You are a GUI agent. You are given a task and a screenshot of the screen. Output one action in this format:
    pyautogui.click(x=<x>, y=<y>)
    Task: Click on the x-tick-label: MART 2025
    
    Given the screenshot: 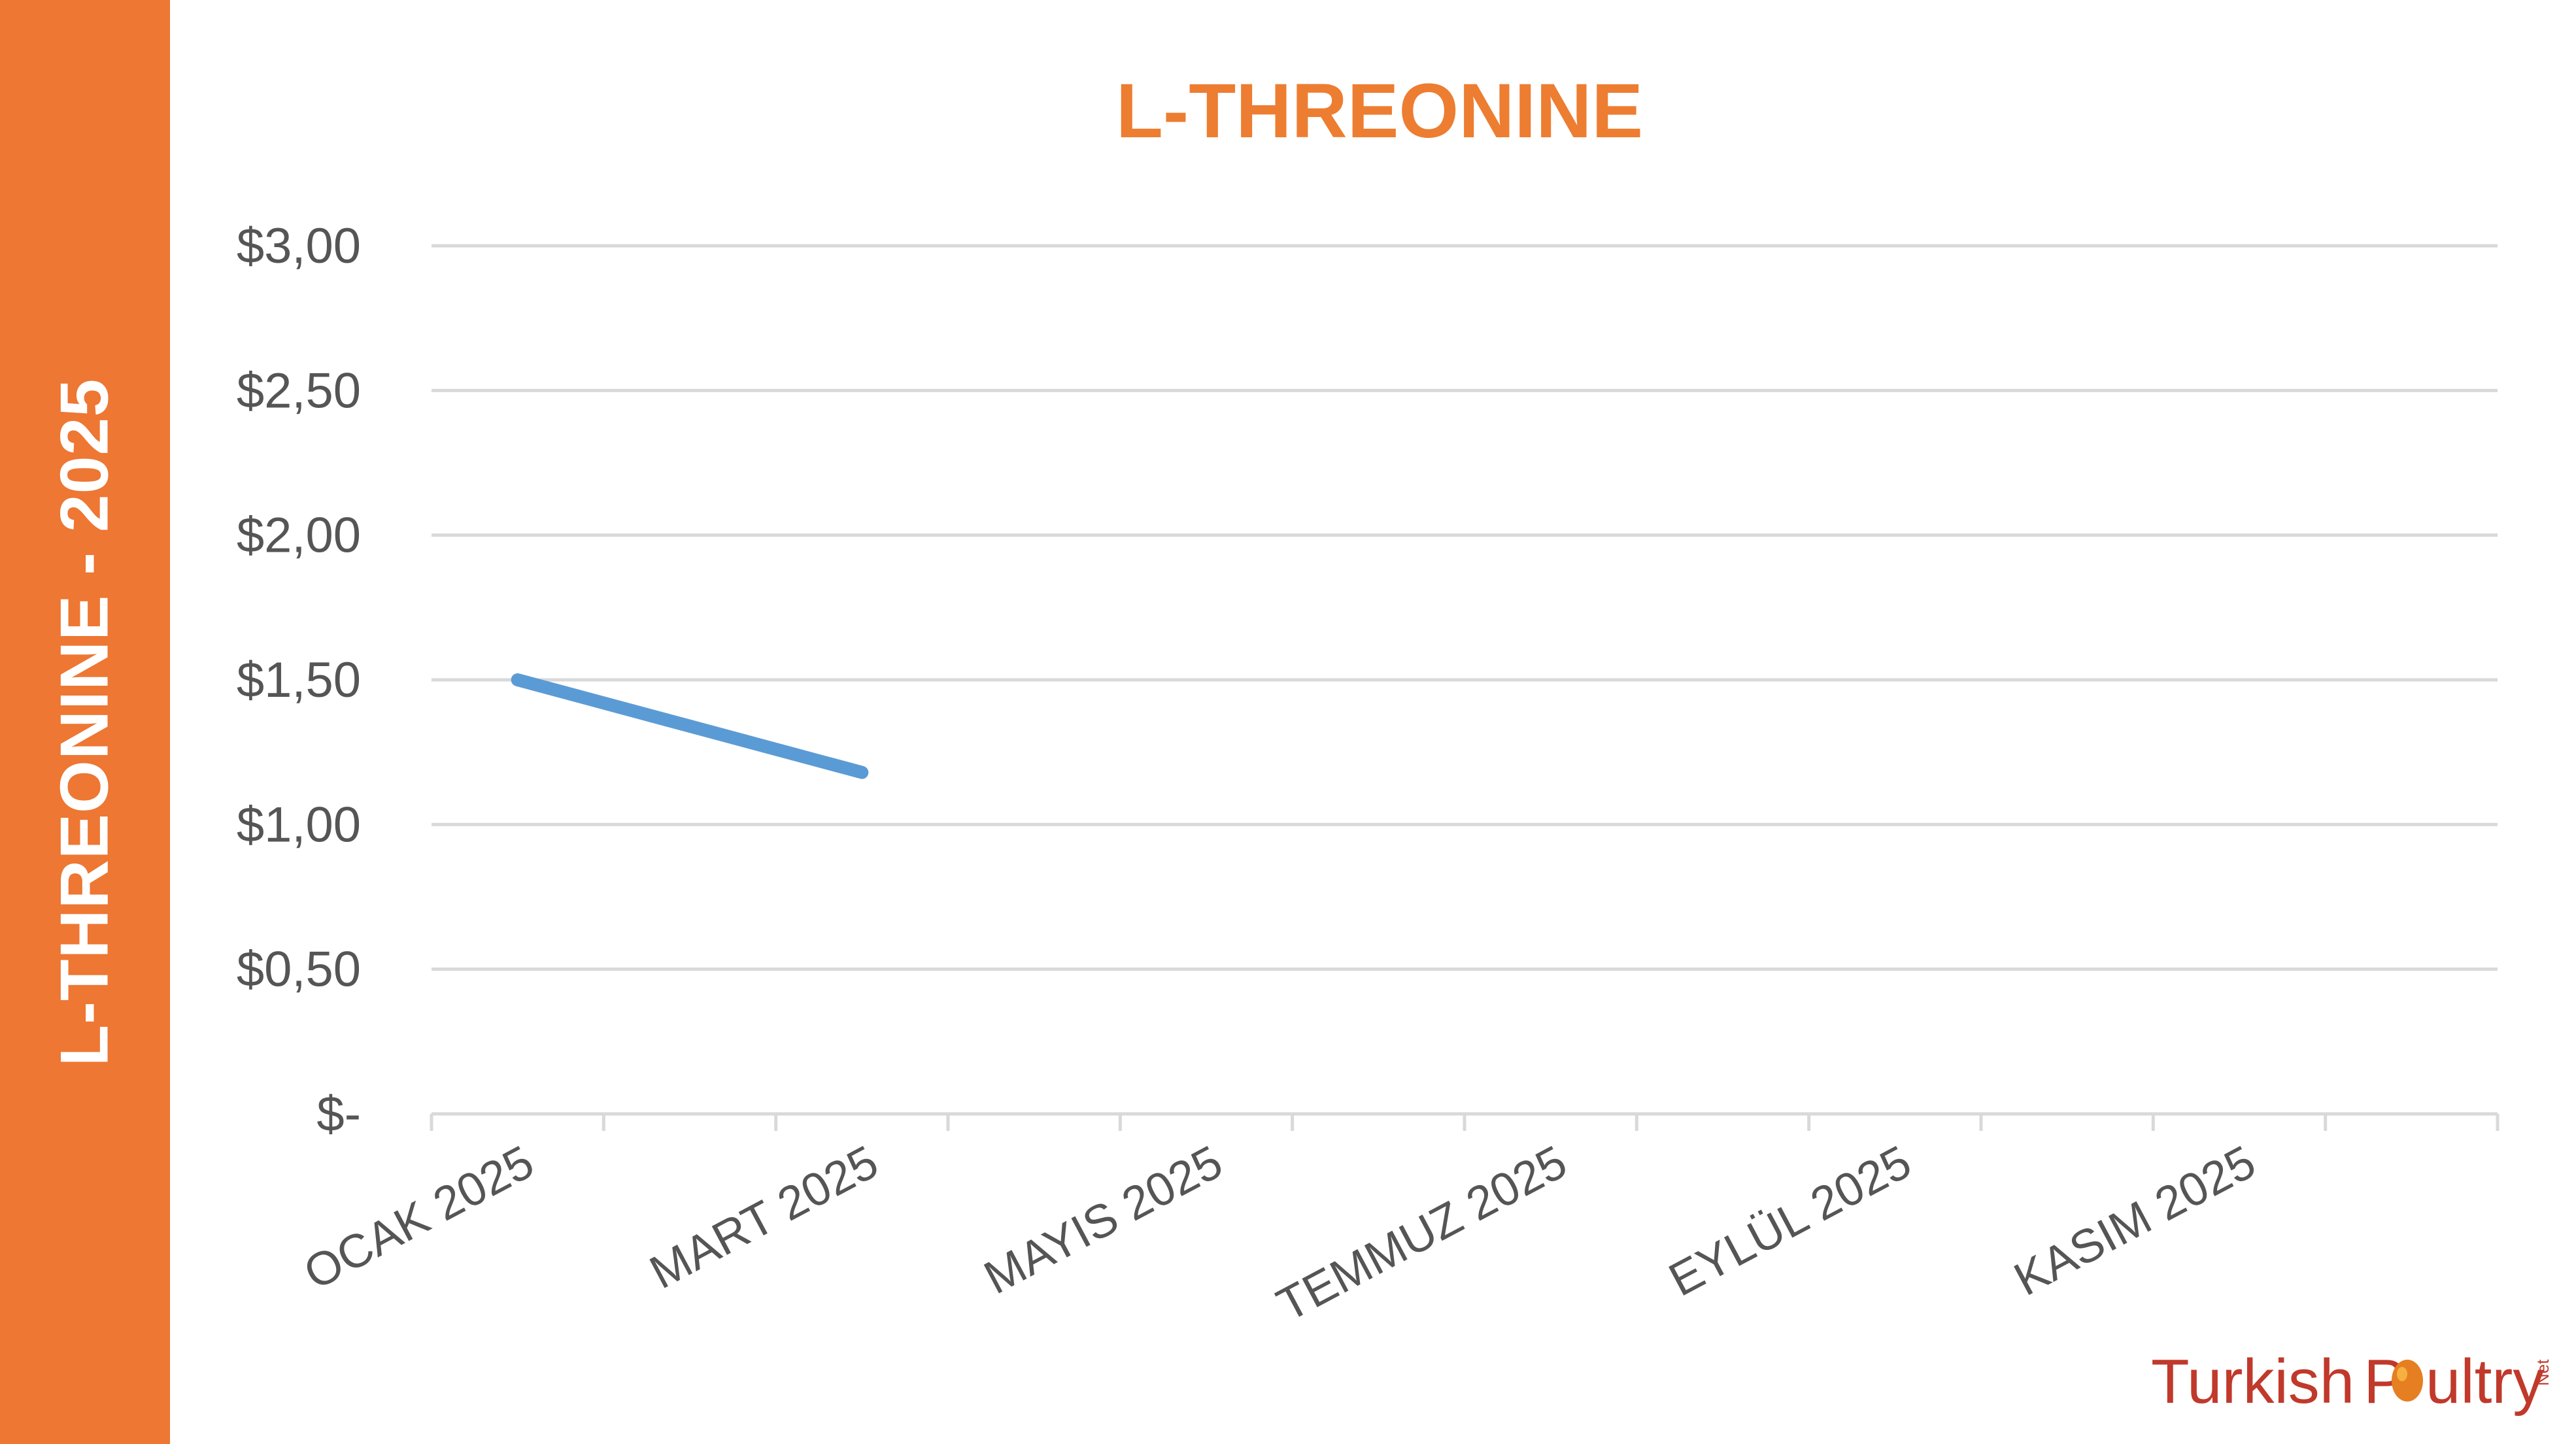 What is the action you would take?
    pyautogui.click(x=763, y=1217)
    